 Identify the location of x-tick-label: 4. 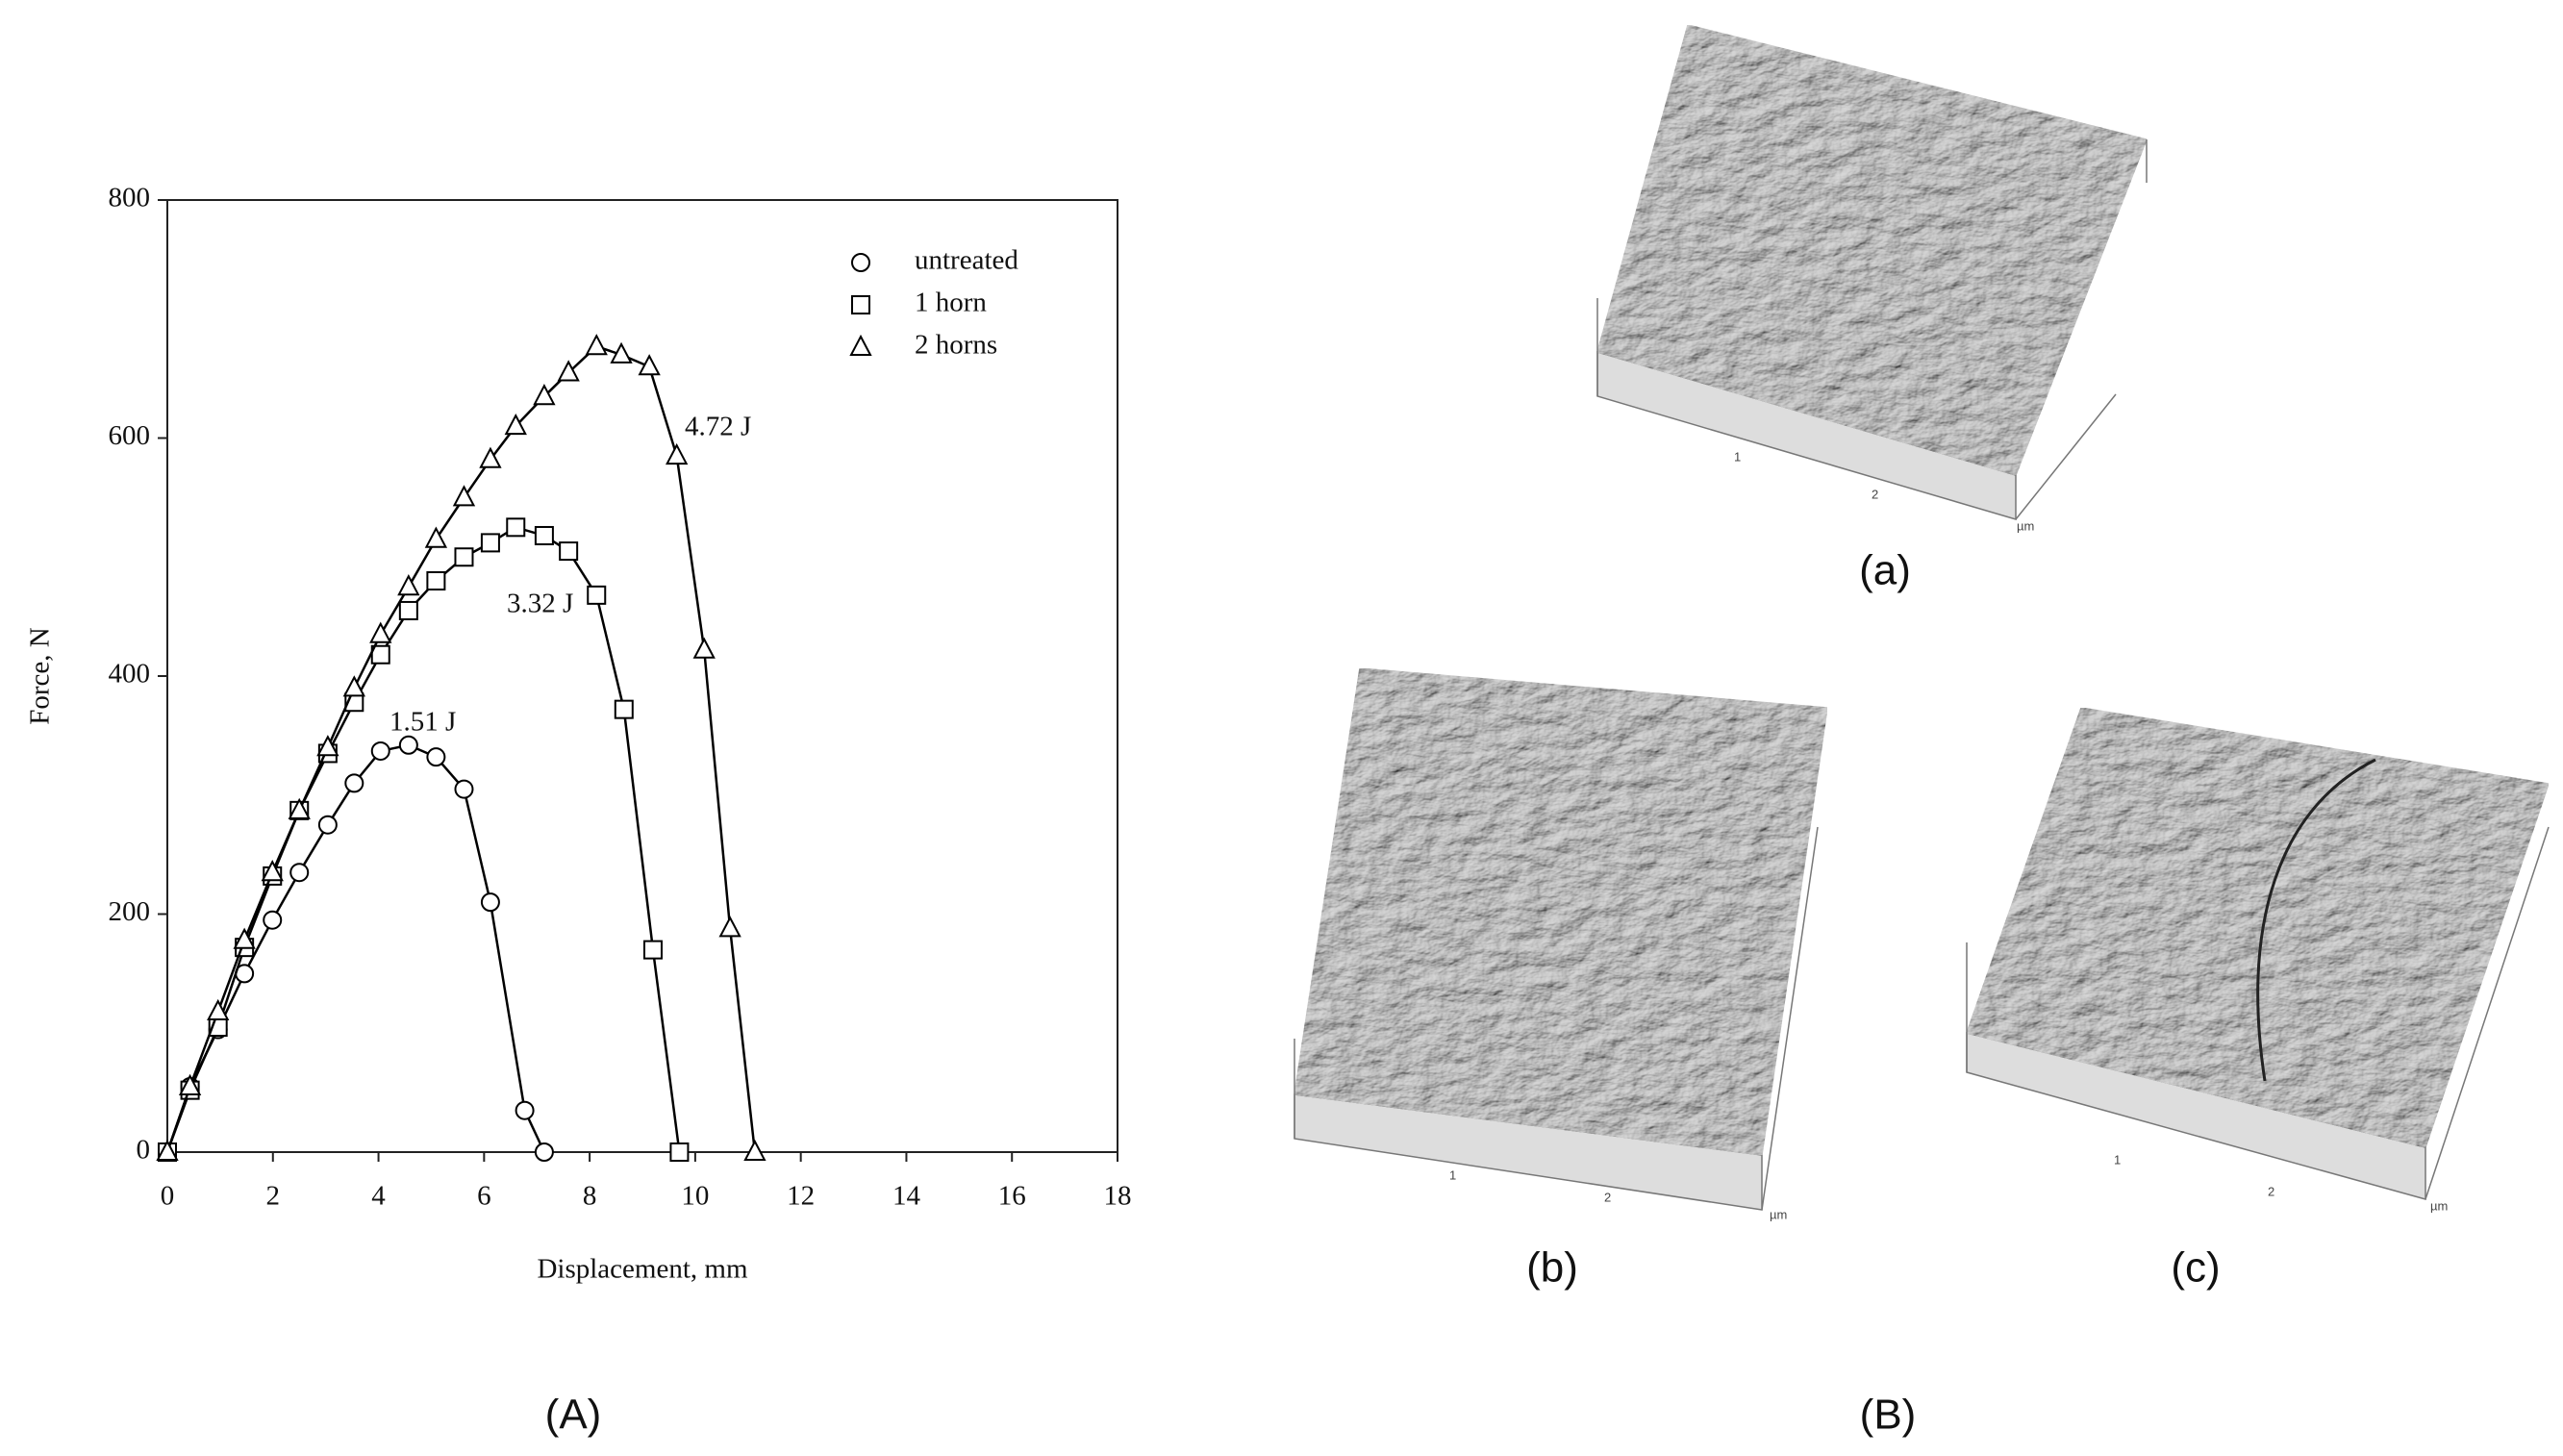
(379, 1197).